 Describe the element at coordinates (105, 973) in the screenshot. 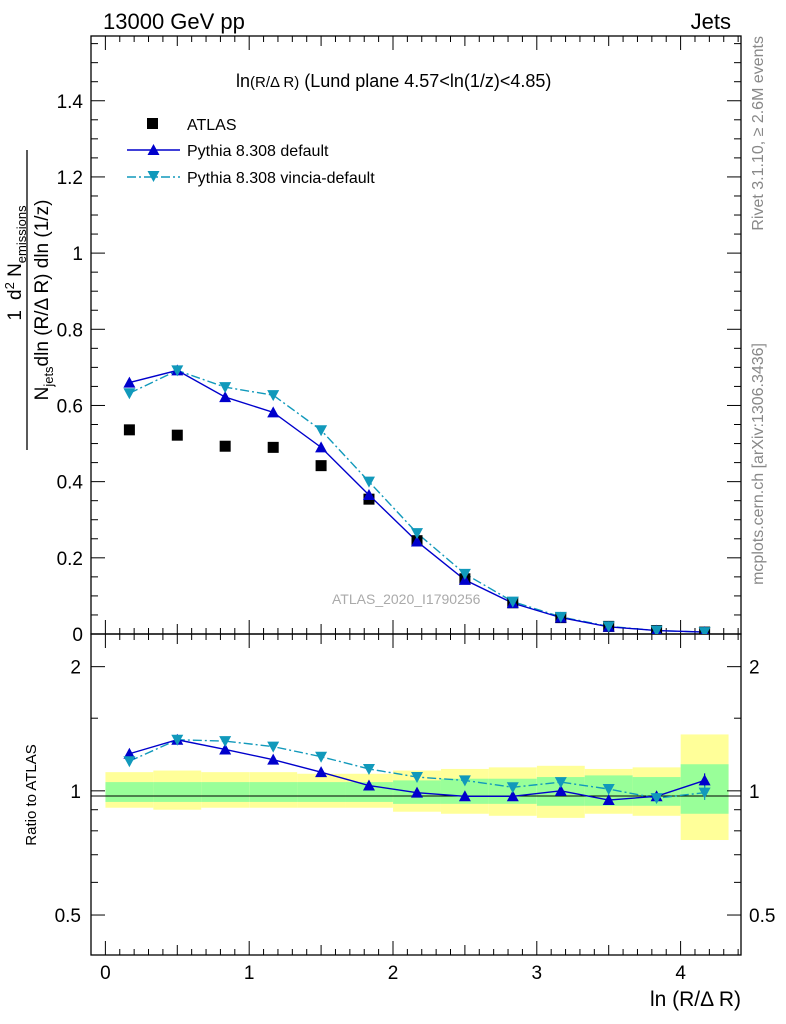

I see `x-tick-label: 0` at that location.